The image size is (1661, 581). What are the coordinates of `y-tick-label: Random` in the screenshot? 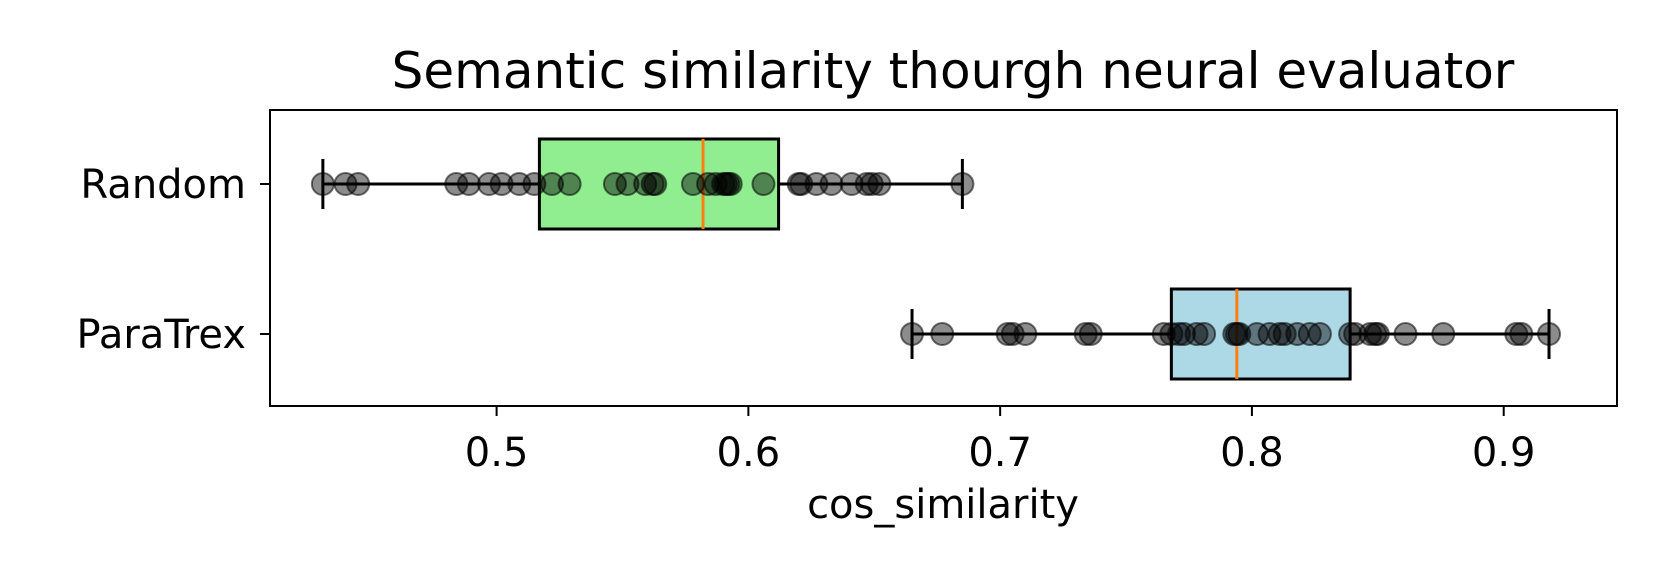 It's located at (163, 185).